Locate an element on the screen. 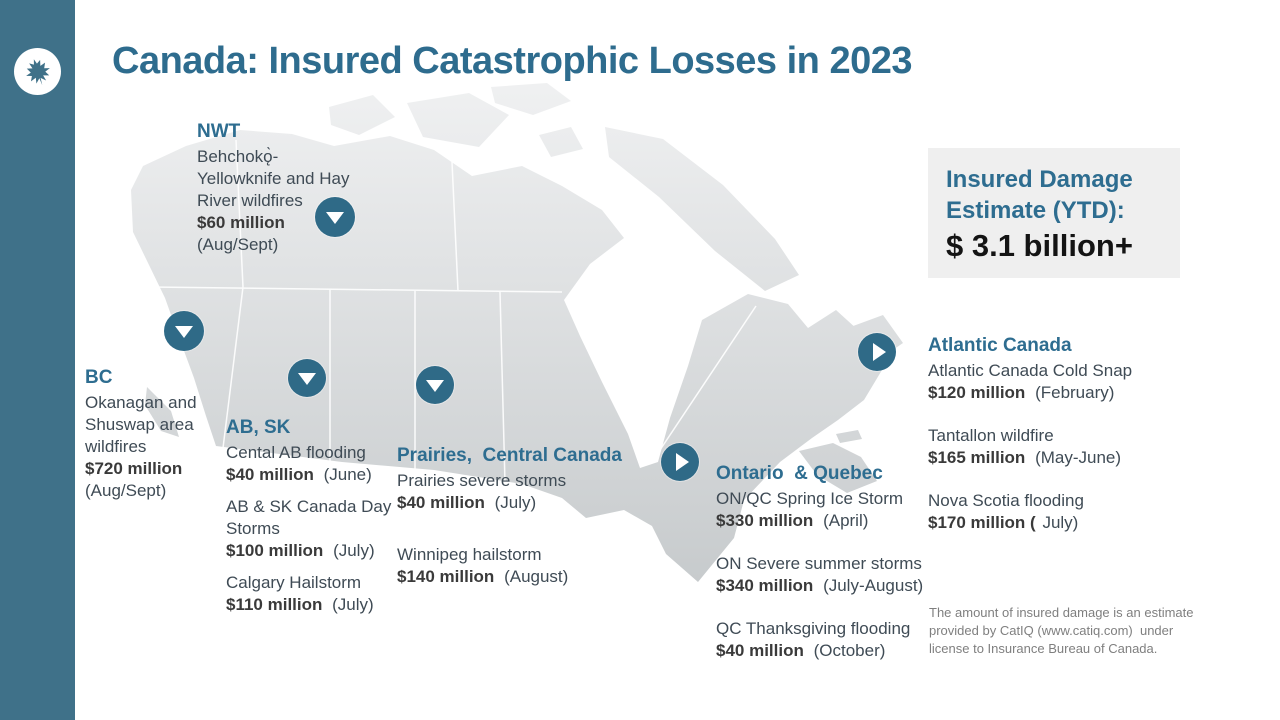 This screenshot has height=720, width=1280. nwt-marker is located at coordinates (335, 217).